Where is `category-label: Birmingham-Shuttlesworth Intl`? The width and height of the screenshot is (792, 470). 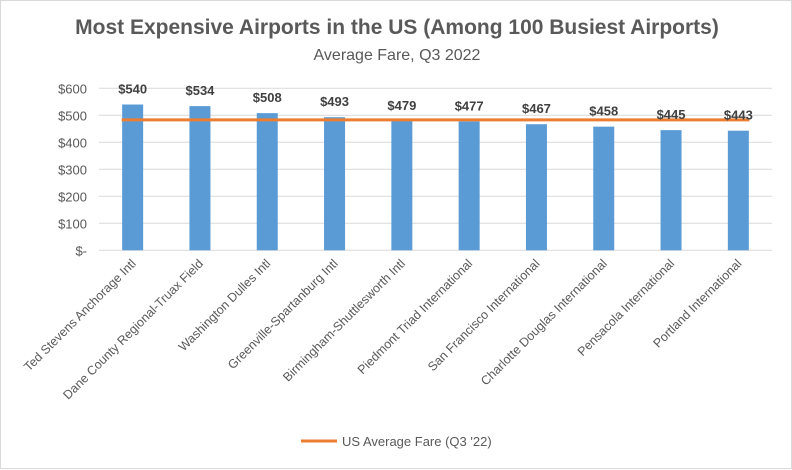 category-label: Birmingham-Shuttlesworth Intl is located at coordinates (344, 321).